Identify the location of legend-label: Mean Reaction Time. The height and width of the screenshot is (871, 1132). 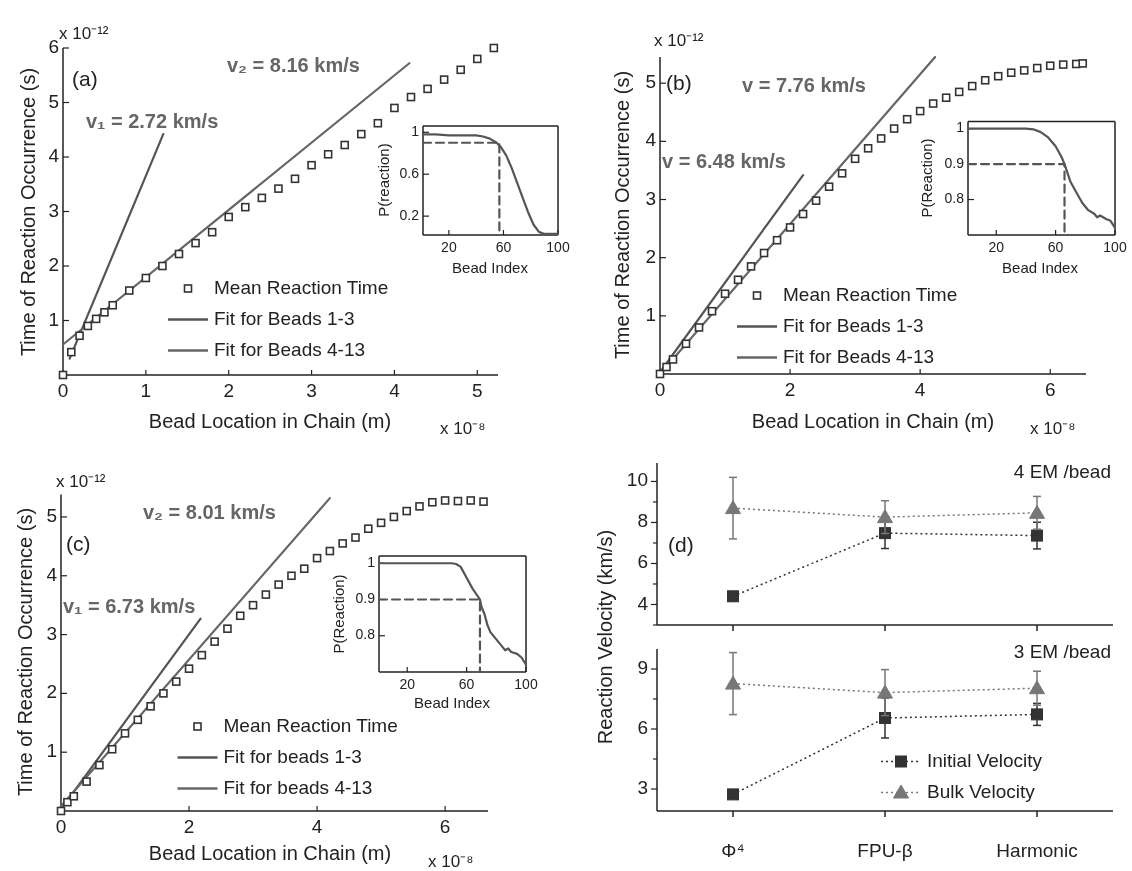
(301, 287).